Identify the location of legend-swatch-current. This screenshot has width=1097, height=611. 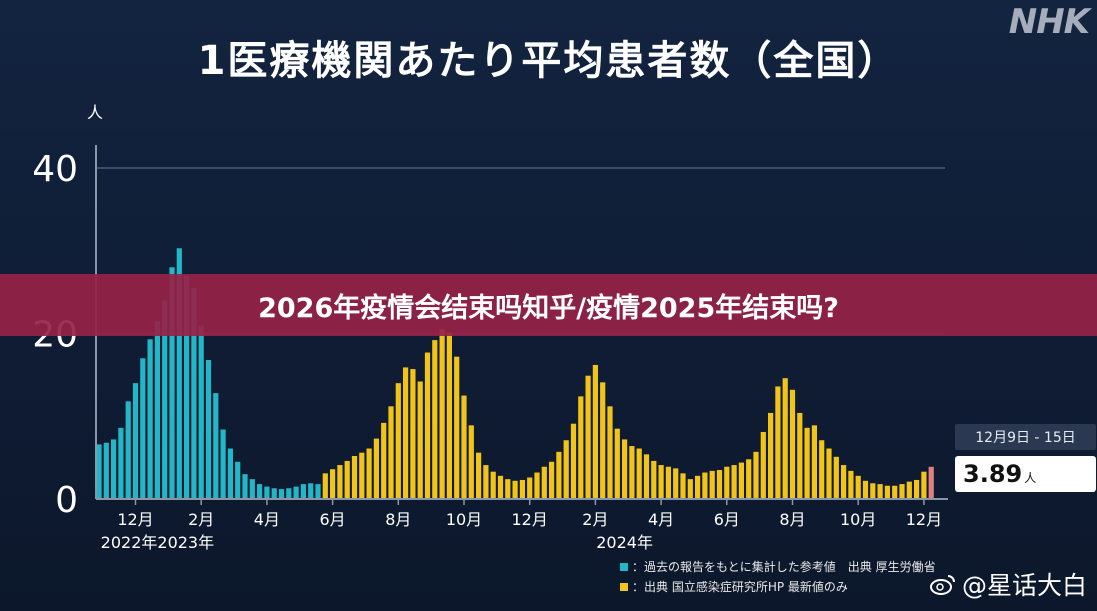
(624, 587).